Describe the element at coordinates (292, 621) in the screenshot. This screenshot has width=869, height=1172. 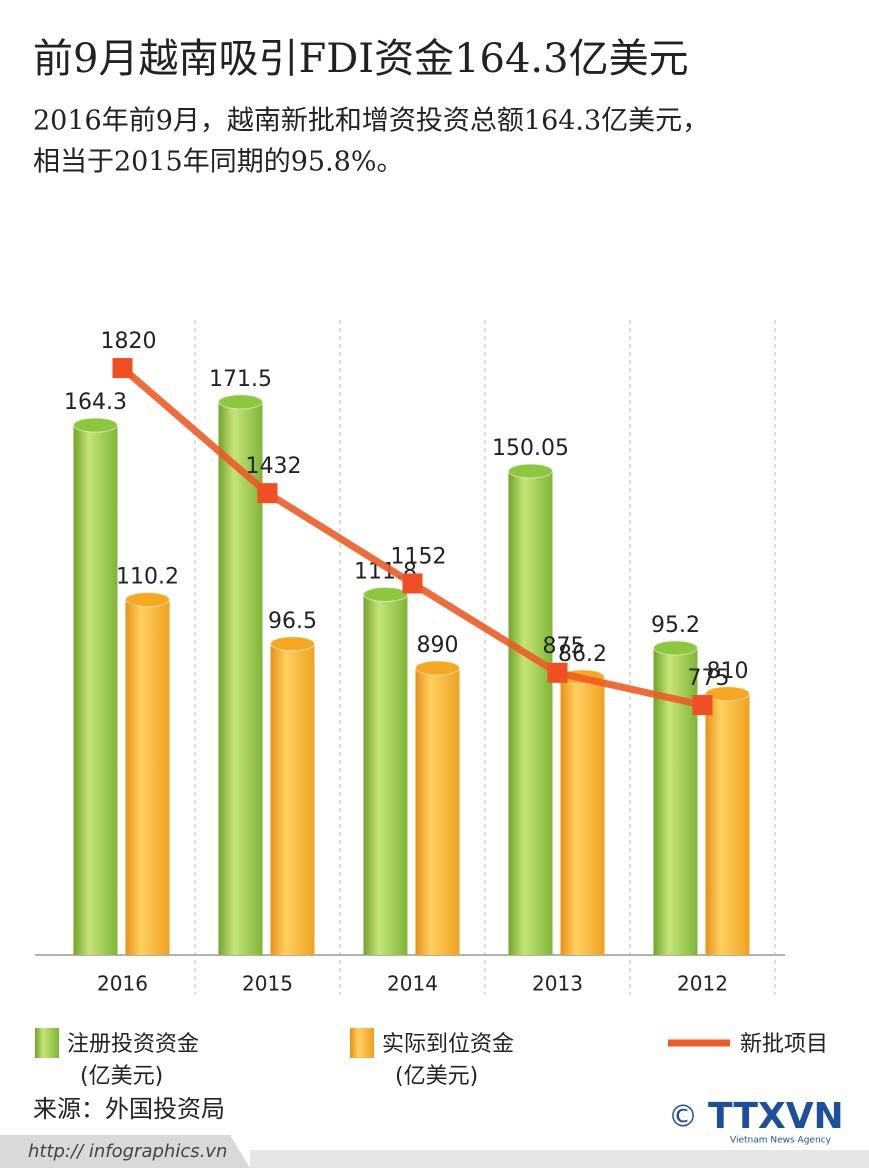
I see `data-label: 96.5` at that location.